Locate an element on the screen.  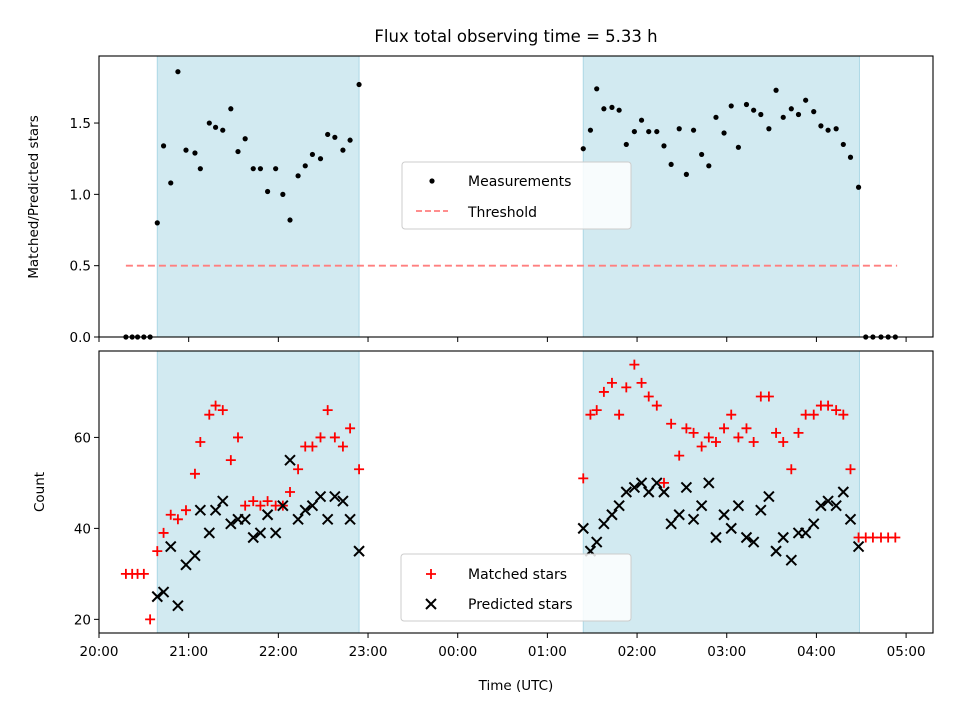
legend-label-matched-stars: Matched stars is located at coordinates (517, 575).